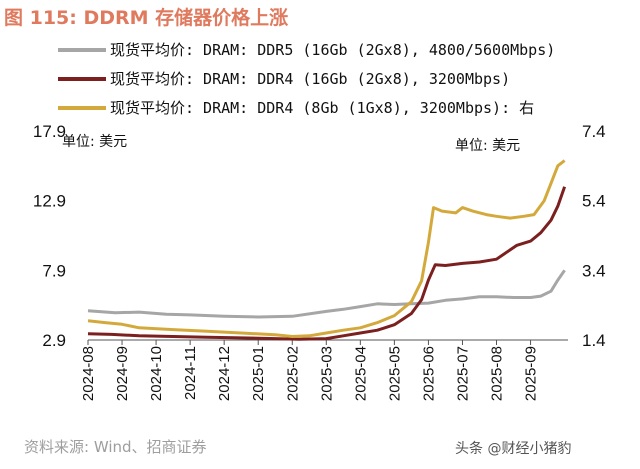 The height and width of the screenshot is (469, 640). What do you see at coordinates (54, 270) in the screenshot?
I see `left-tick-label: 7.9` at bounding box center [54, 270].